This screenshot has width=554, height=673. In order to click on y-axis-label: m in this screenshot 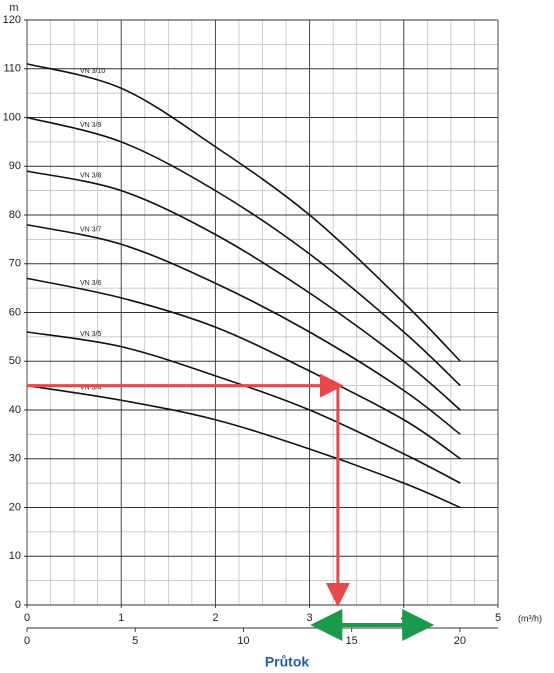, I will do `click(13, 8)`.